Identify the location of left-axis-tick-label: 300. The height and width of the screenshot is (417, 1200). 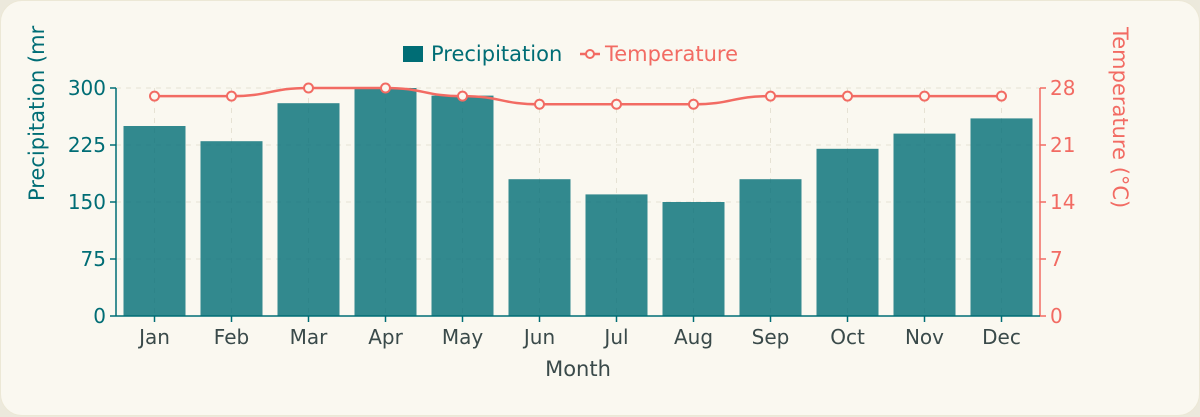
(87, 88).